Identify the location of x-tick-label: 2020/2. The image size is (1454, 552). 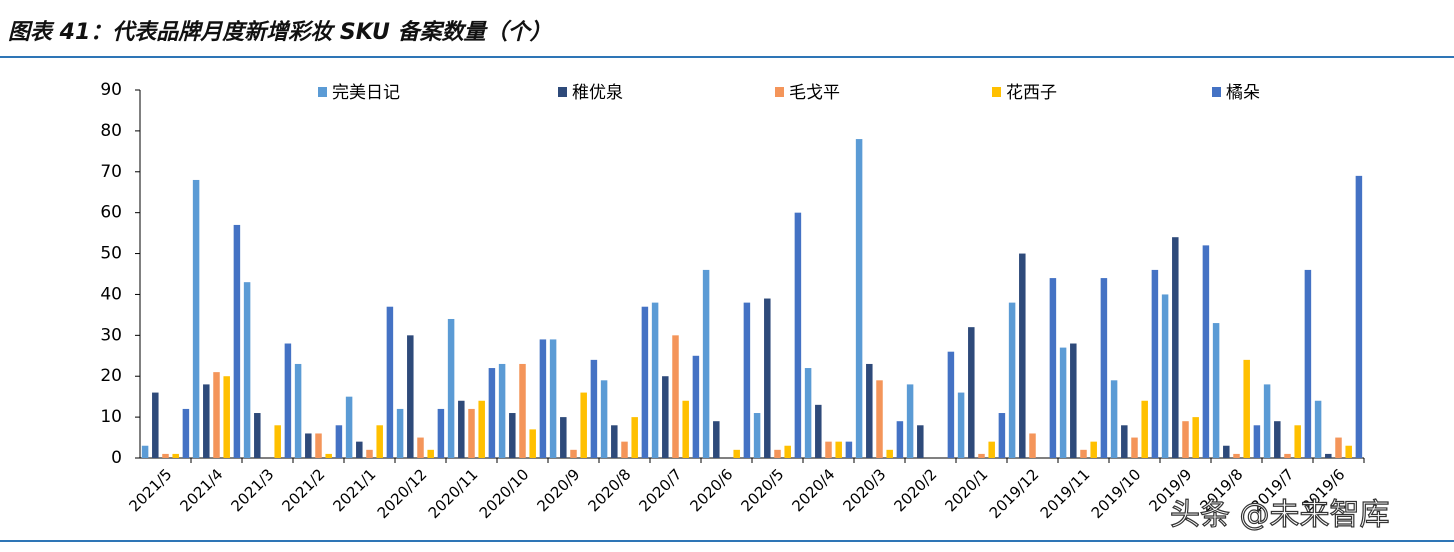
(915, 490).